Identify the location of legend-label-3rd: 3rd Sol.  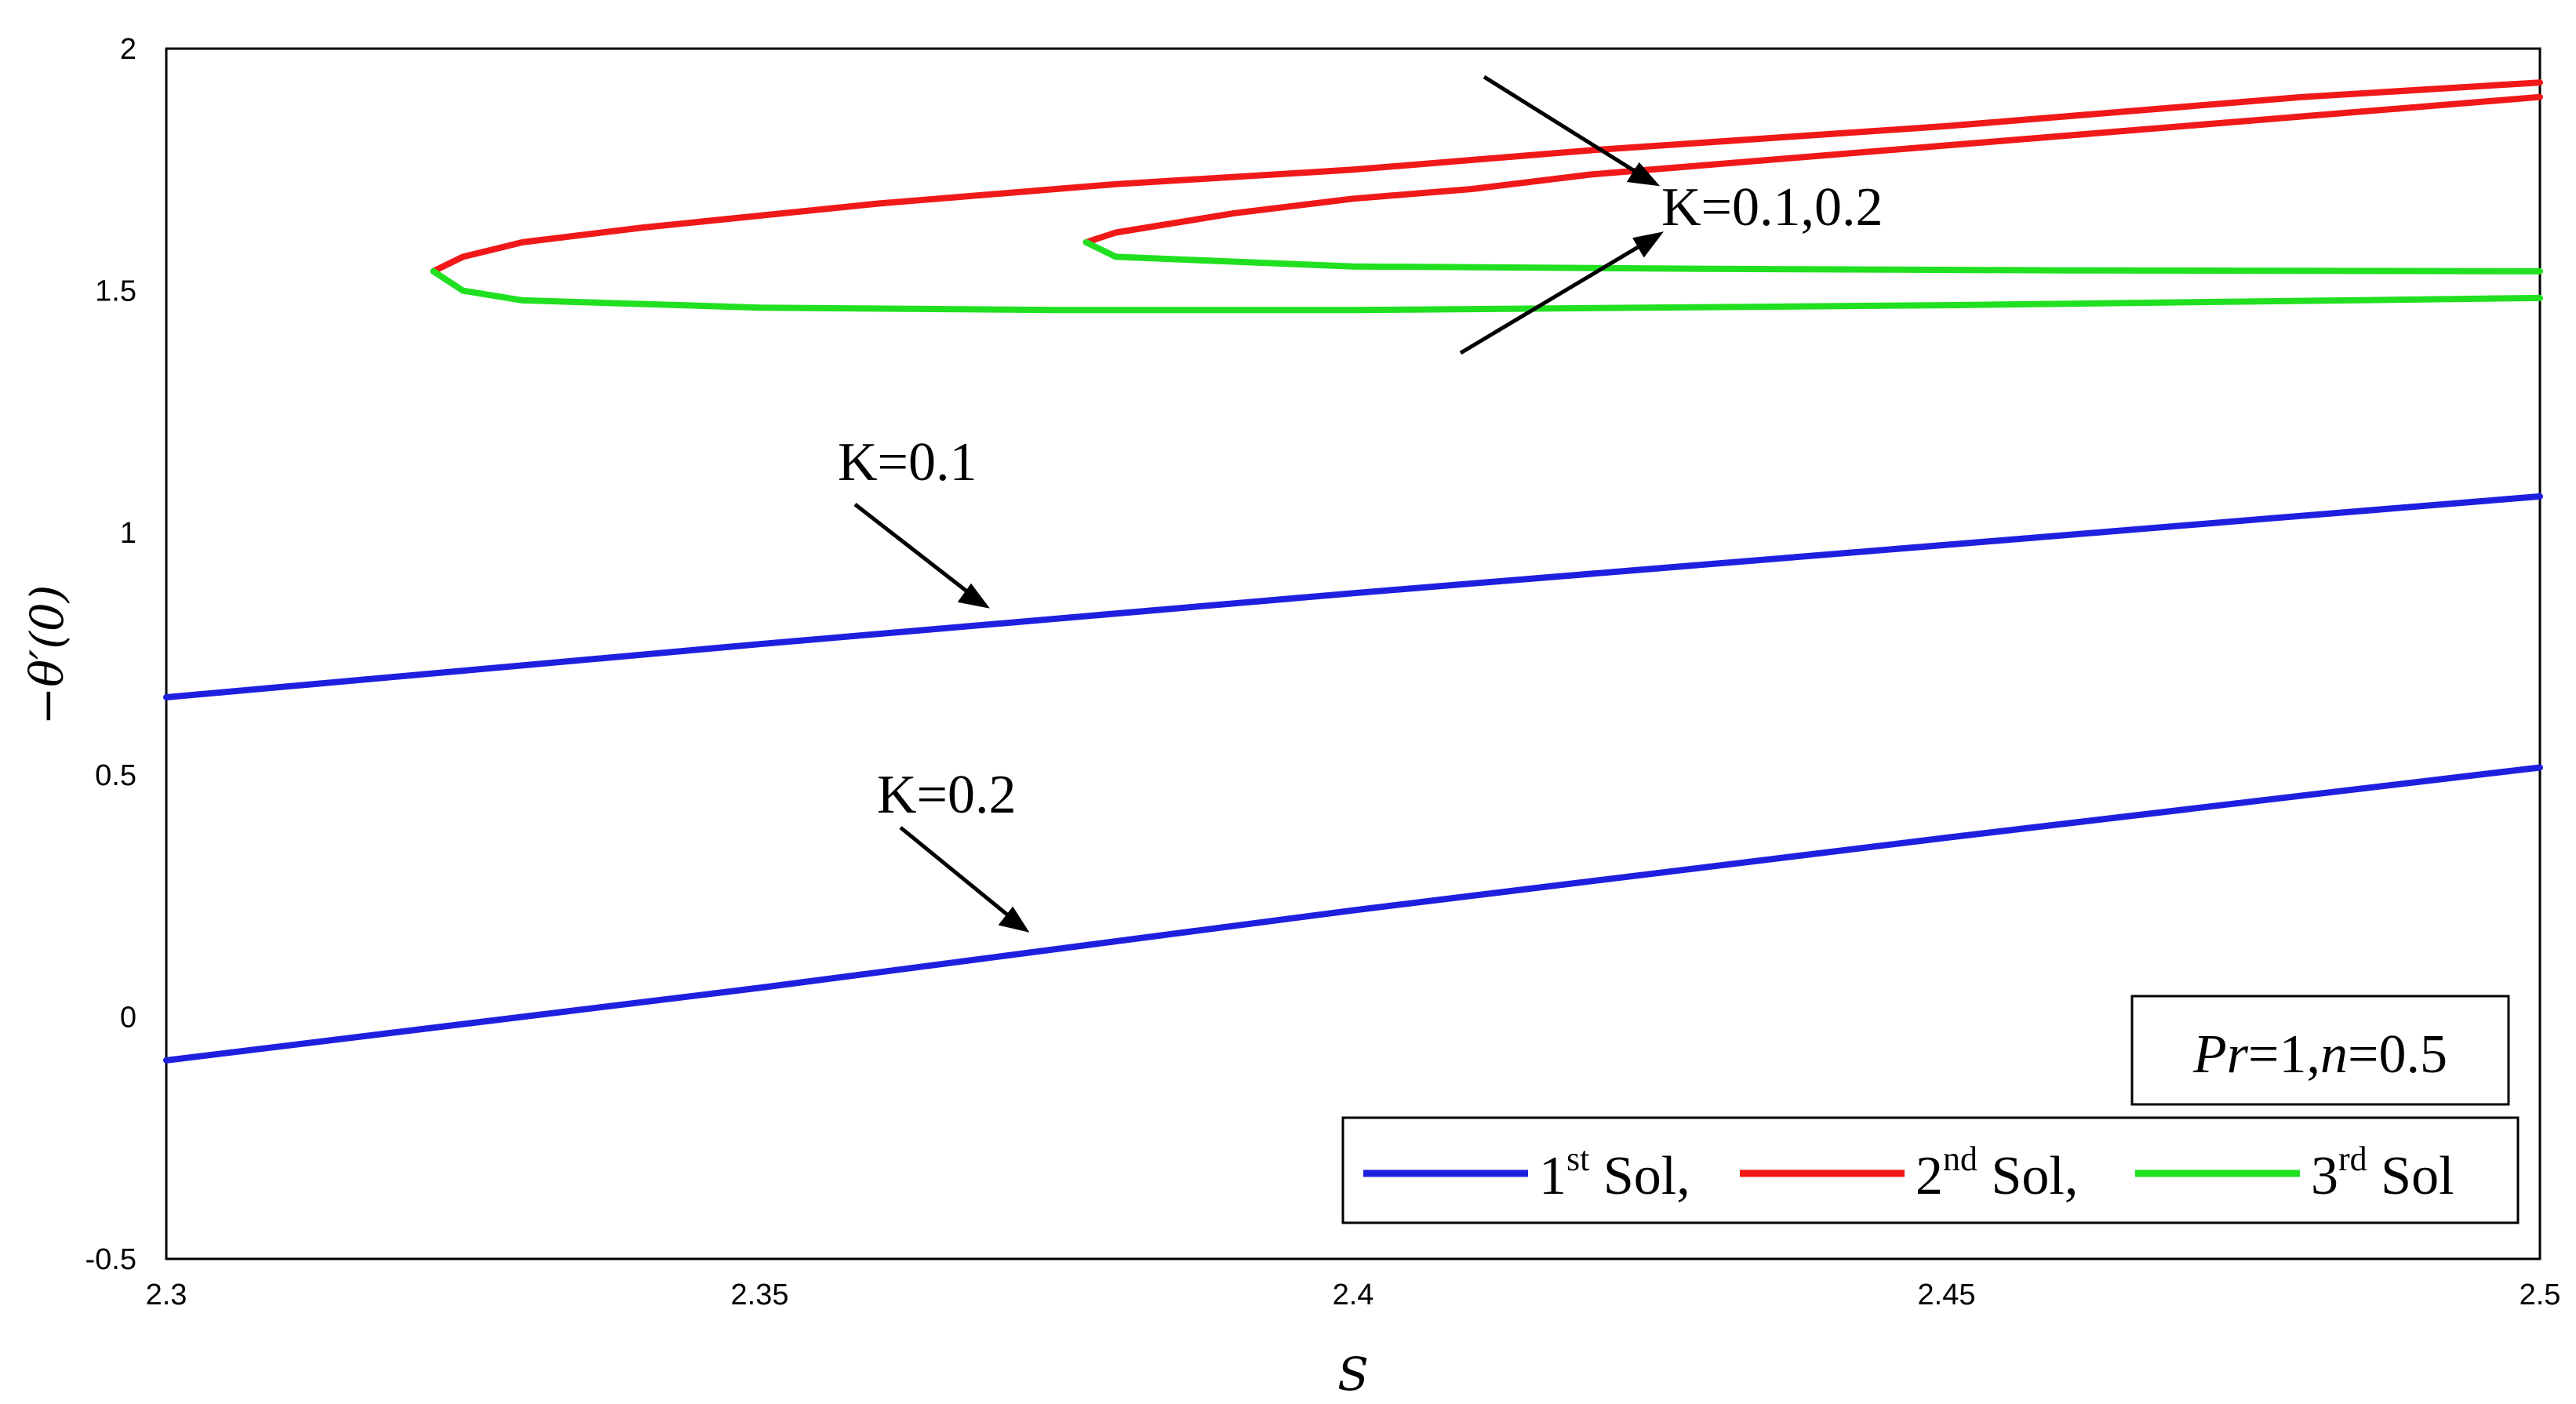
(2382, 1173).